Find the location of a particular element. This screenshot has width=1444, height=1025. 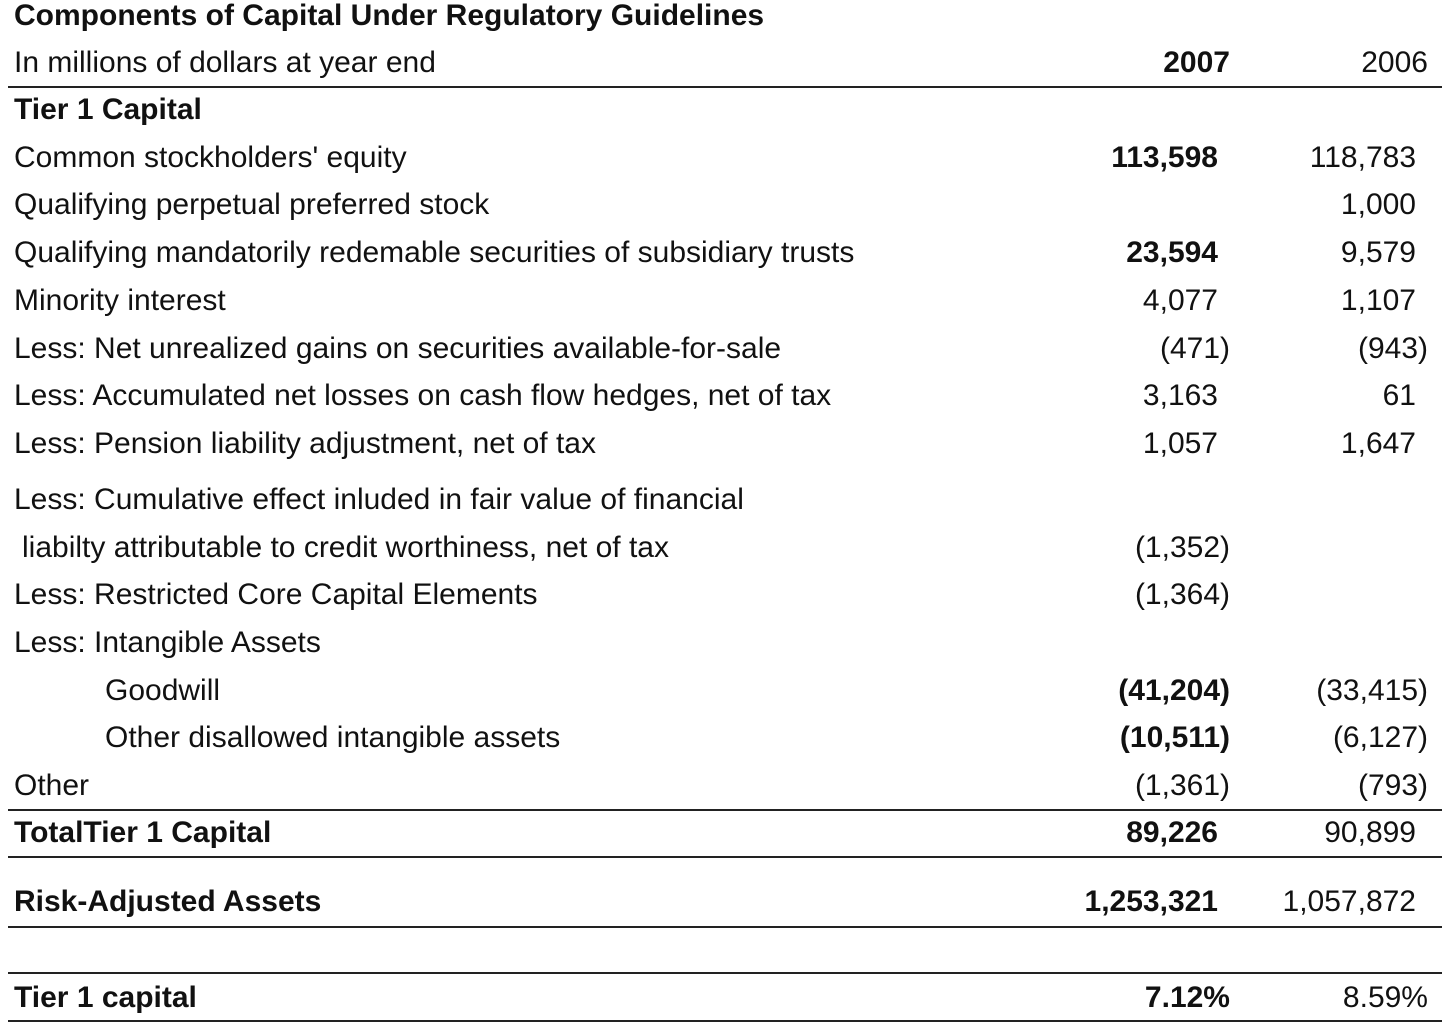

table-row-total-tier1: TotalTier 1 Capital 89,226 90,899 is located at coordinates (722, 833).